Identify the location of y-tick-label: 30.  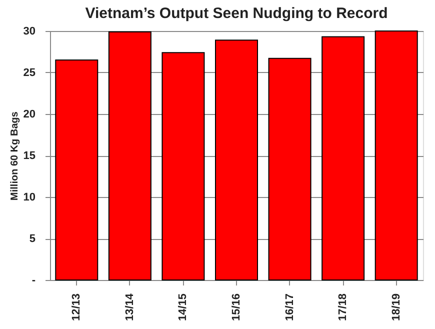
(29, 32).